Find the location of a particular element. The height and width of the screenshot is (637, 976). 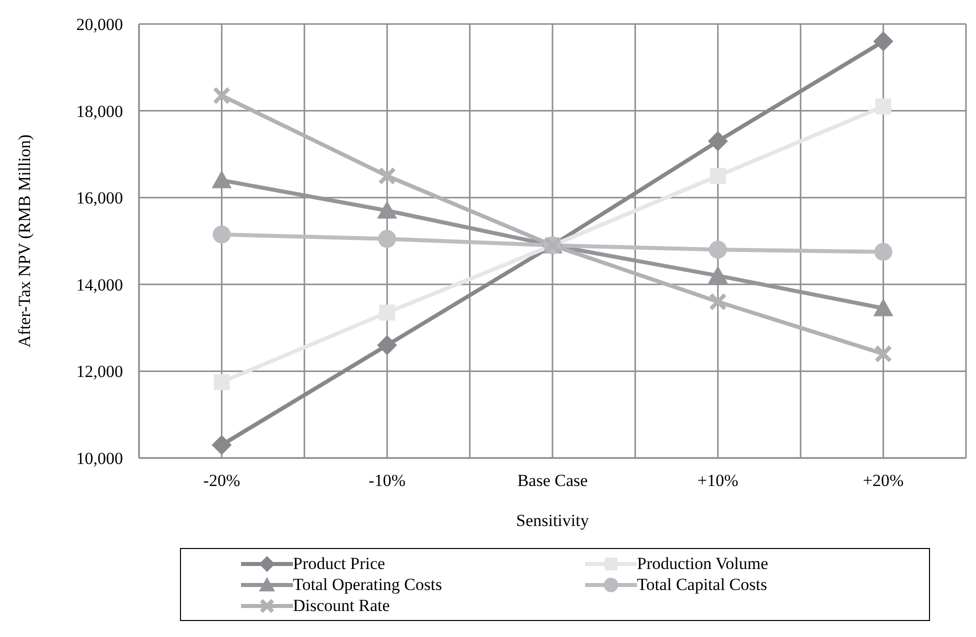

y-tick-label: 14,000 is located at coordinates (99, 284).